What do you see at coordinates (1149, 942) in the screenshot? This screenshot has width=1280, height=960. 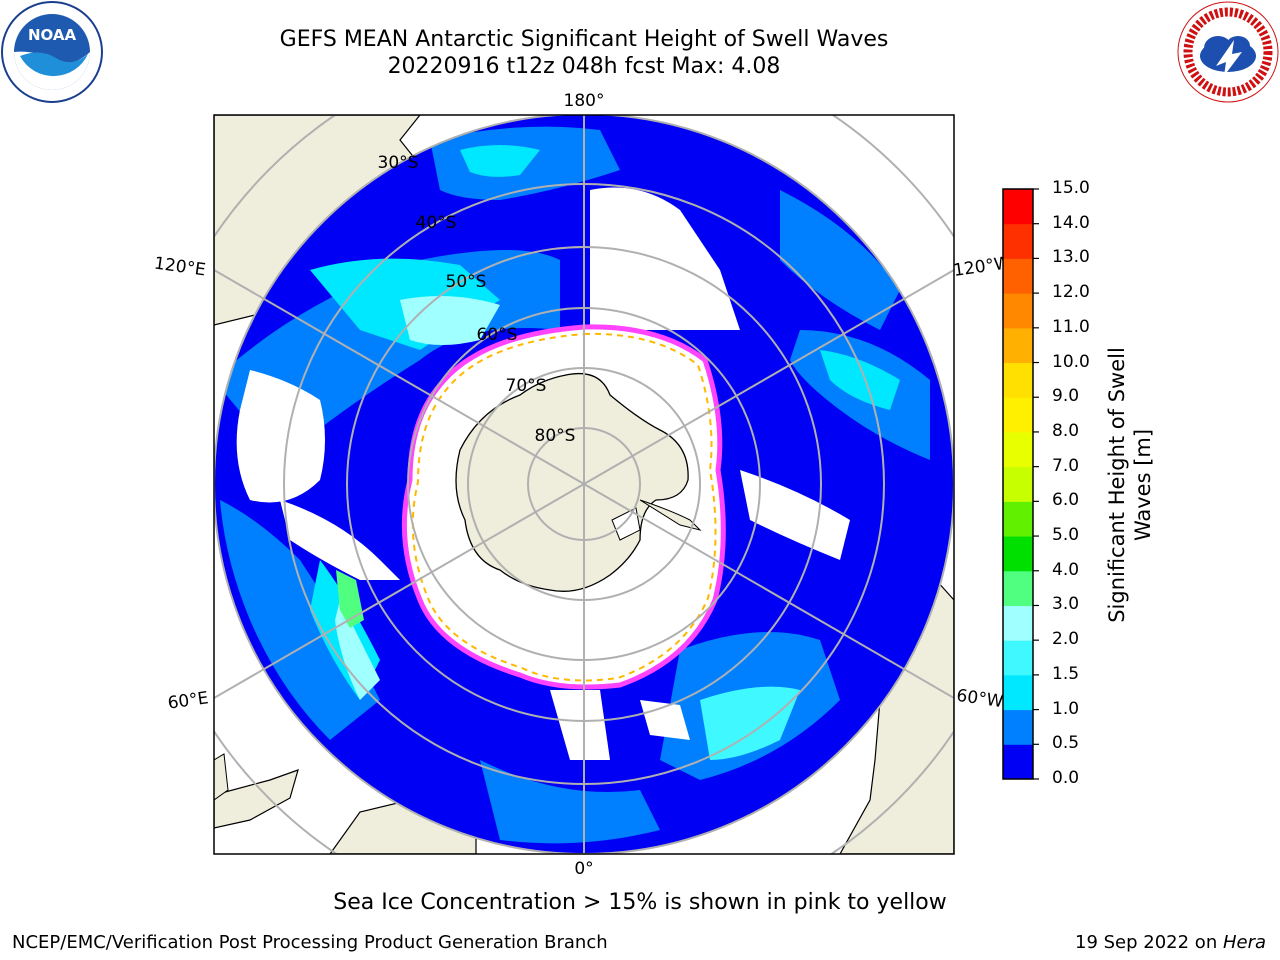 I see `footer-date-text: 19 Sep 2022 on` at bounding box center [1149, 942].